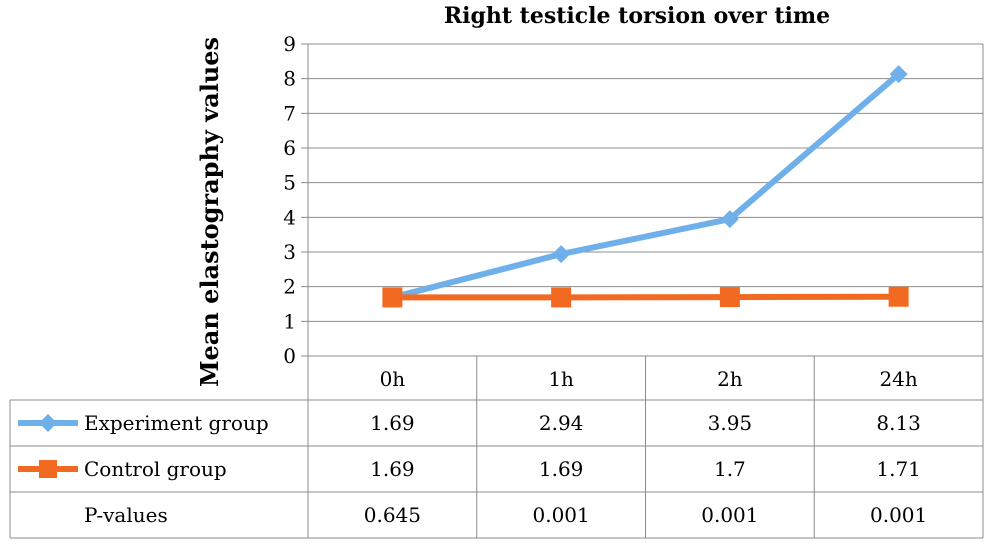 The width and height of the screenshot is (1000, 550). Describe the element at coordinates (505, 515) in the screenshot. I see `table-row: P-values 0.645 0.001 0.001 0.001` at that location.